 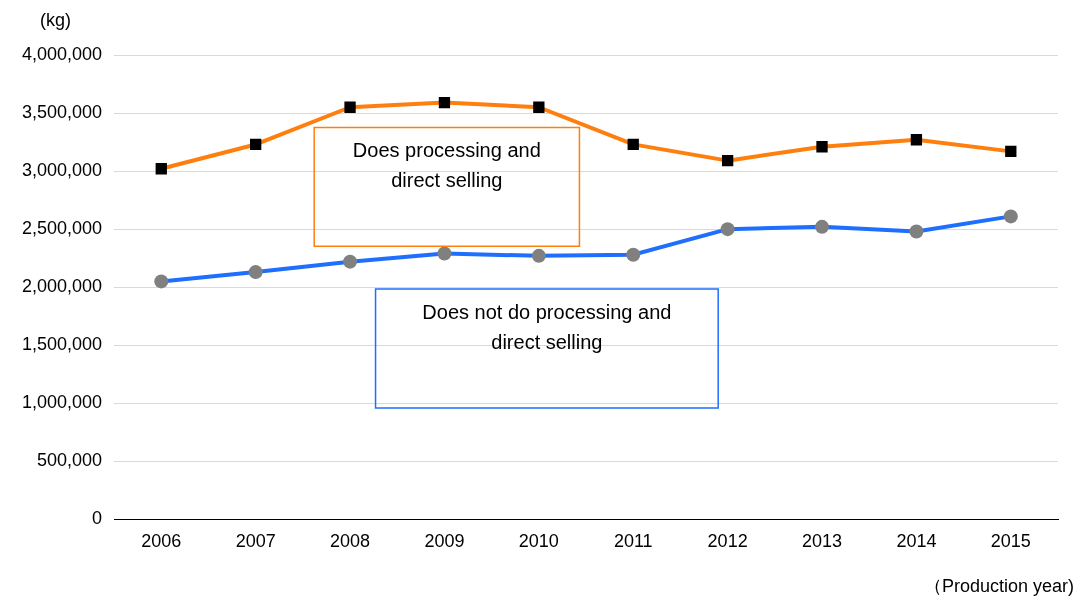 I want to click on y-tick-label: 3,000,000, so click(x=62, y=170).